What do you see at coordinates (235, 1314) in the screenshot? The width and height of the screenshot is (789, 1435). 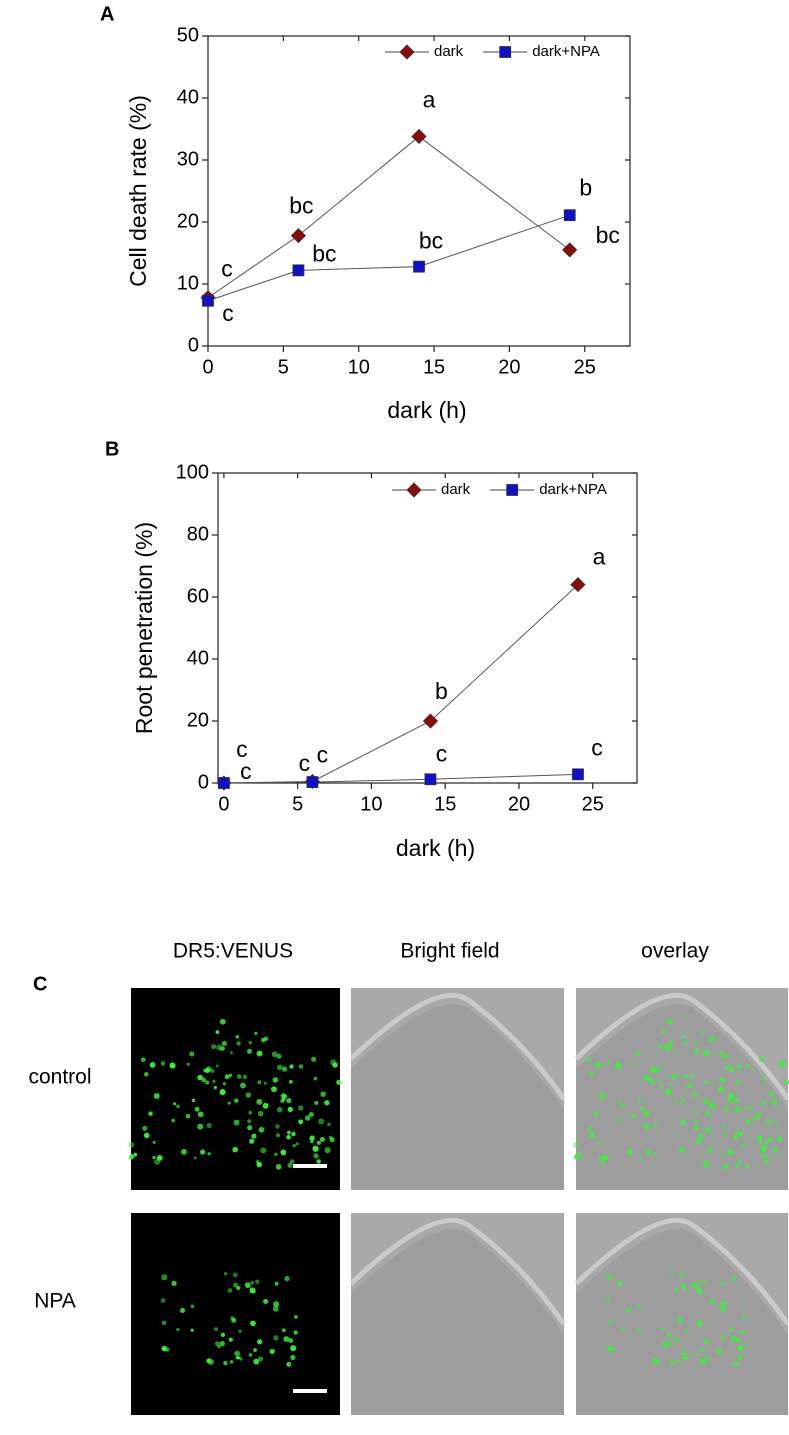 I see `image-panel` at bounding box center [235, 1314].